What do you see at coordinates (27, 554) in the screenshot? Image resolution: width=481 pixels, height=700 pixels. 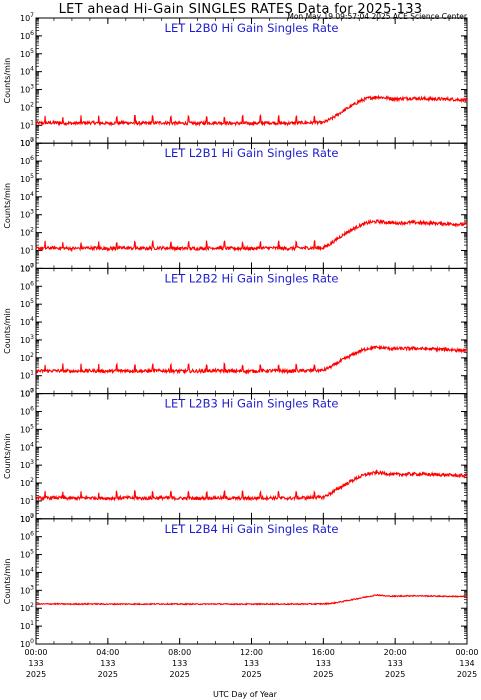 I see `panel-4-ytick-label: 10⁵` at bounding box center [27, 554].